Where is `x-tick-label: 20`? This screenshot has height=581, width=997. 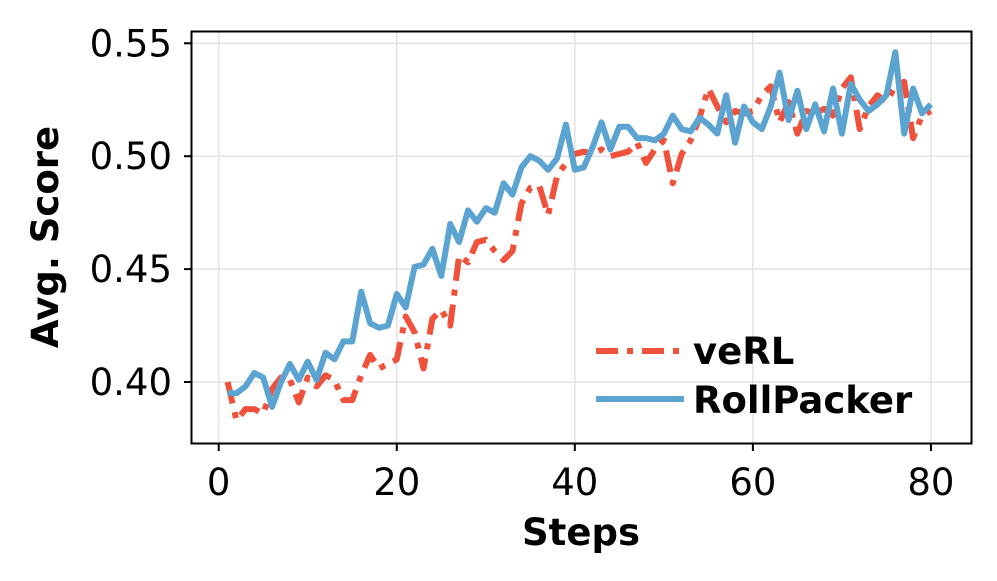
x-tick-label: 20 is located at coordinates (396, 482).